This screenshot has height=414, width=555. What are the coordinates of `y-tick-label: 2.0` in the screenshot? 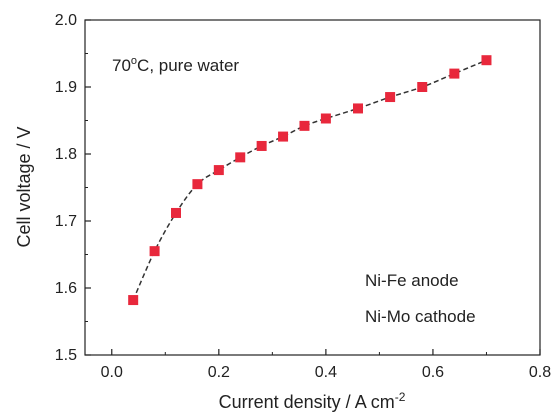 It's located at (66, 20).